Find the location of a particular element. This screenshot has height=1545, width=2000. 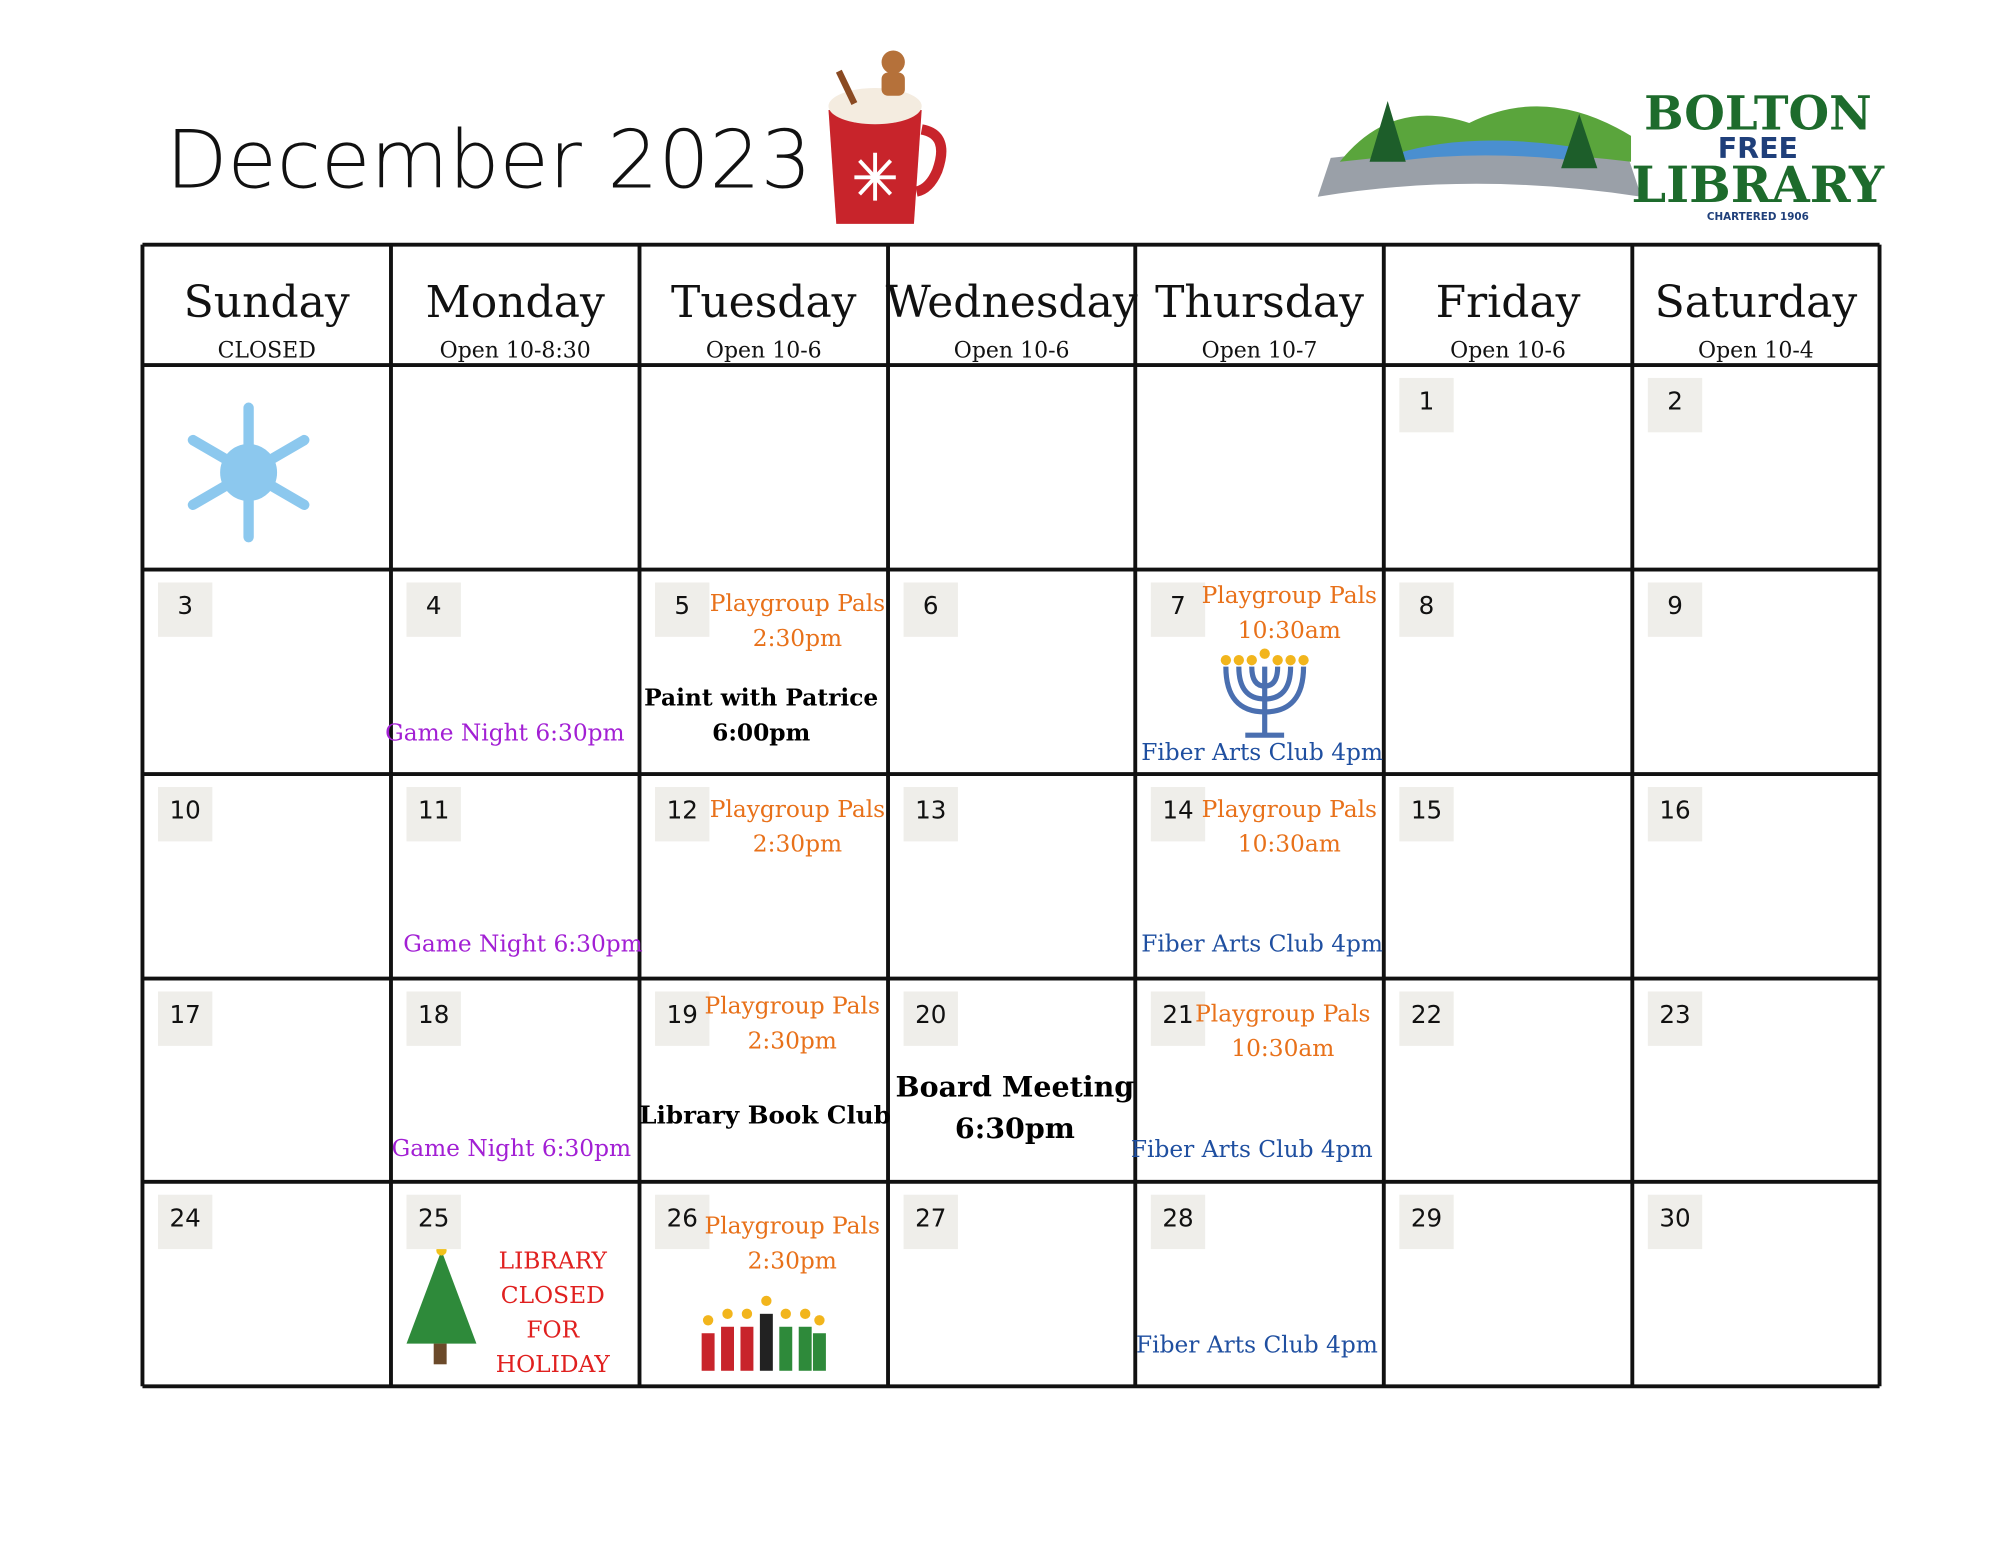

logo-text: LIBRARY is located at coordinates (1759, 185).